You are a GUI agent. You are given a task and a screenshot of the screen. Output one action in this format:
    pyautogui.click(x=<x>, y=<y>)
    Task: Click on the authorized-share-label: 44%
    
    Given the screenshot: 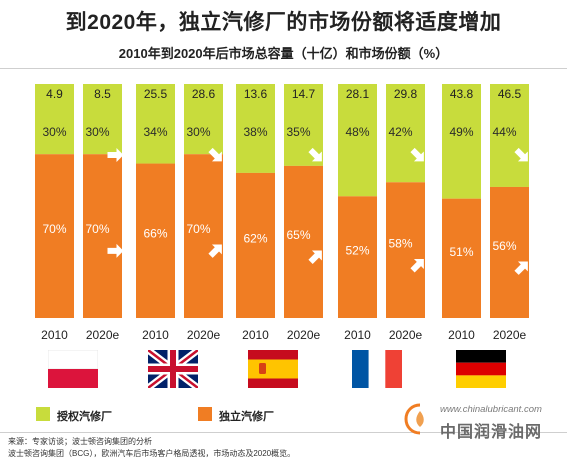 What is the action you would take?
    pyautogui.click(x=504, y=132)
    